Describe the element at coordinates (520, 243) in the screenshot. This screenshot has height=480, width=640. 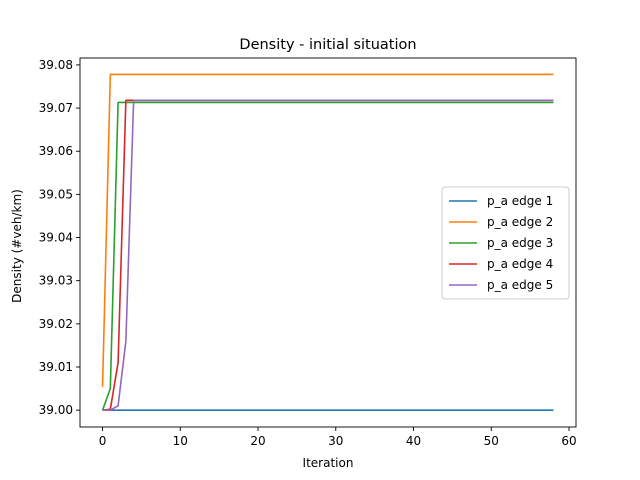
I see `legend-entry: p_a edge 3` at that location.